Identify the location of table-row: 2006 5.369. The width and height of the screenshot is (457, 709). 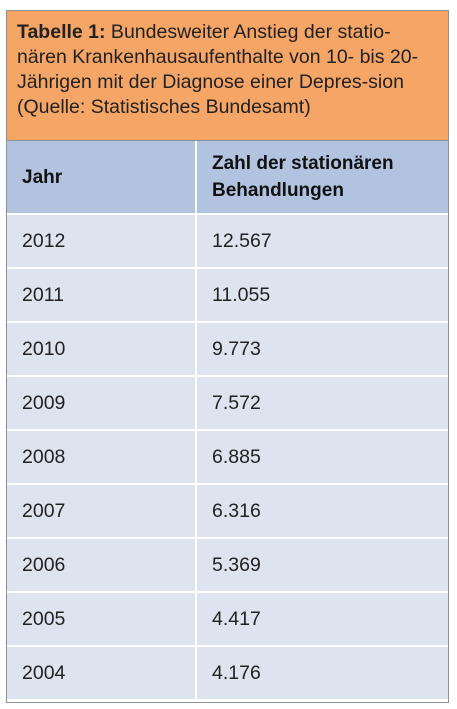
(227, 565).